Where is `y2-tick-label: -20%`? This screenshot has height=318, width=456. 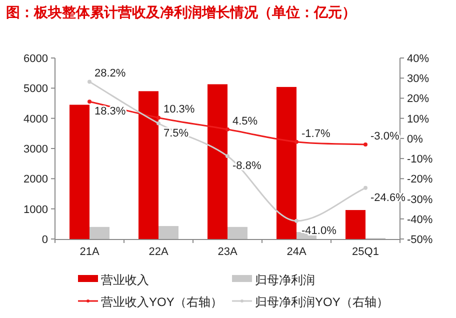
y2-tick-label: -20% is located at coordinates (420, 180).